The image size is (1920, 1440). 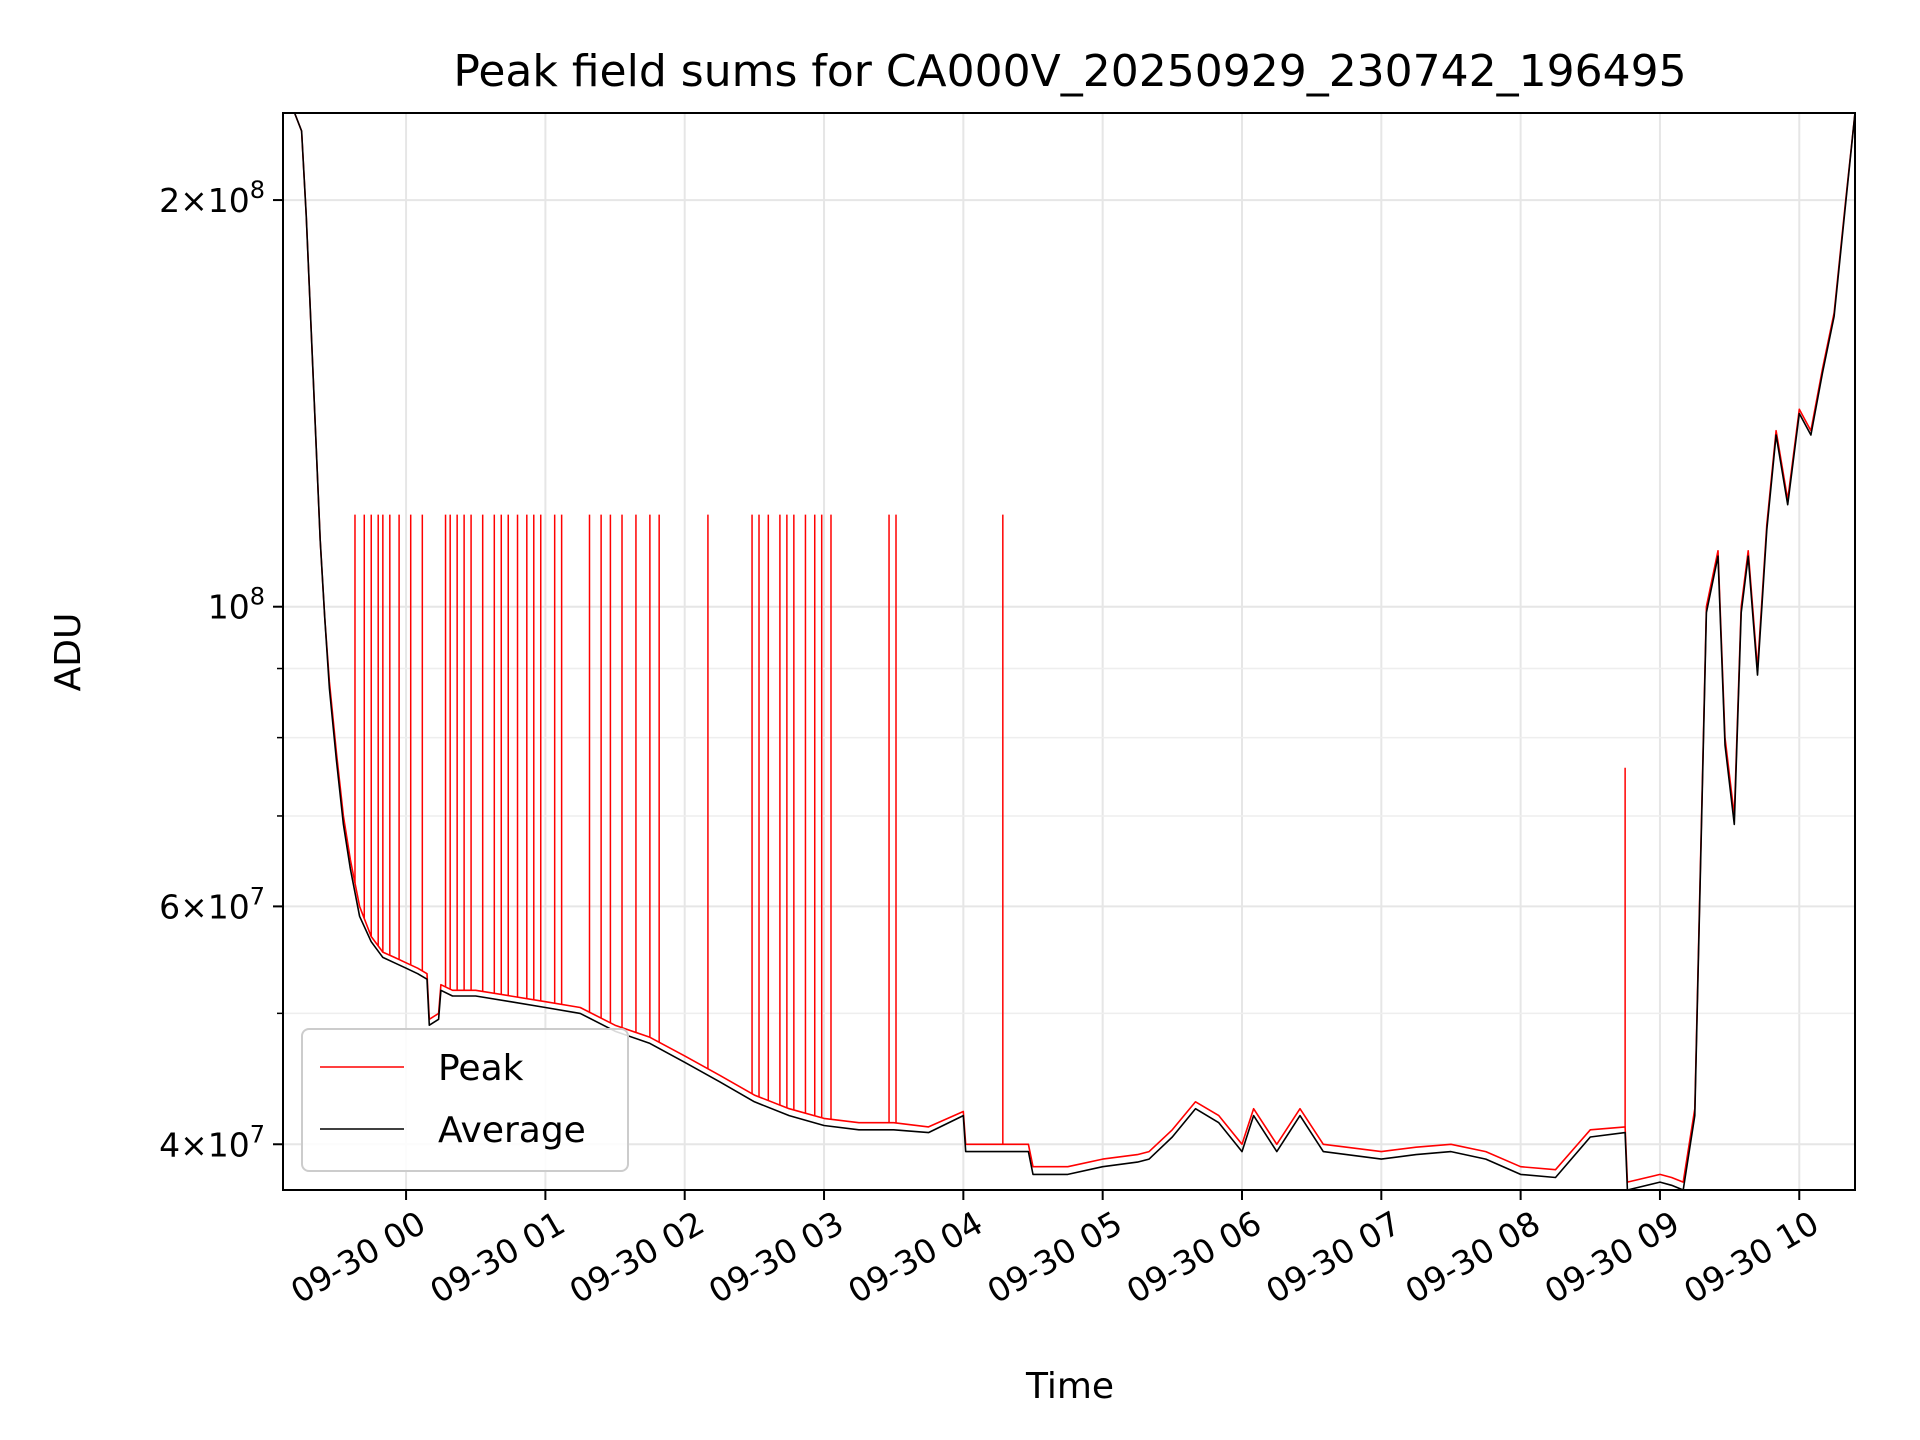 What do you see at coordinates (212, 198) in the screenshot?
I see `y-tick-label: 2×108` at bounding box center [212, 198].